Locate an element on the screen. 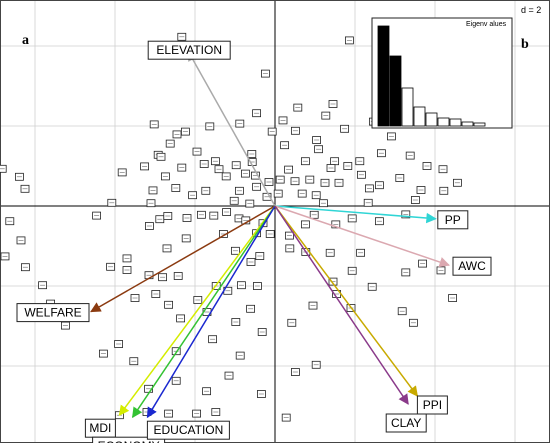 The height and width of the screenshot is (443, 550). arrow-elevation is located at coordinates (231, 128).